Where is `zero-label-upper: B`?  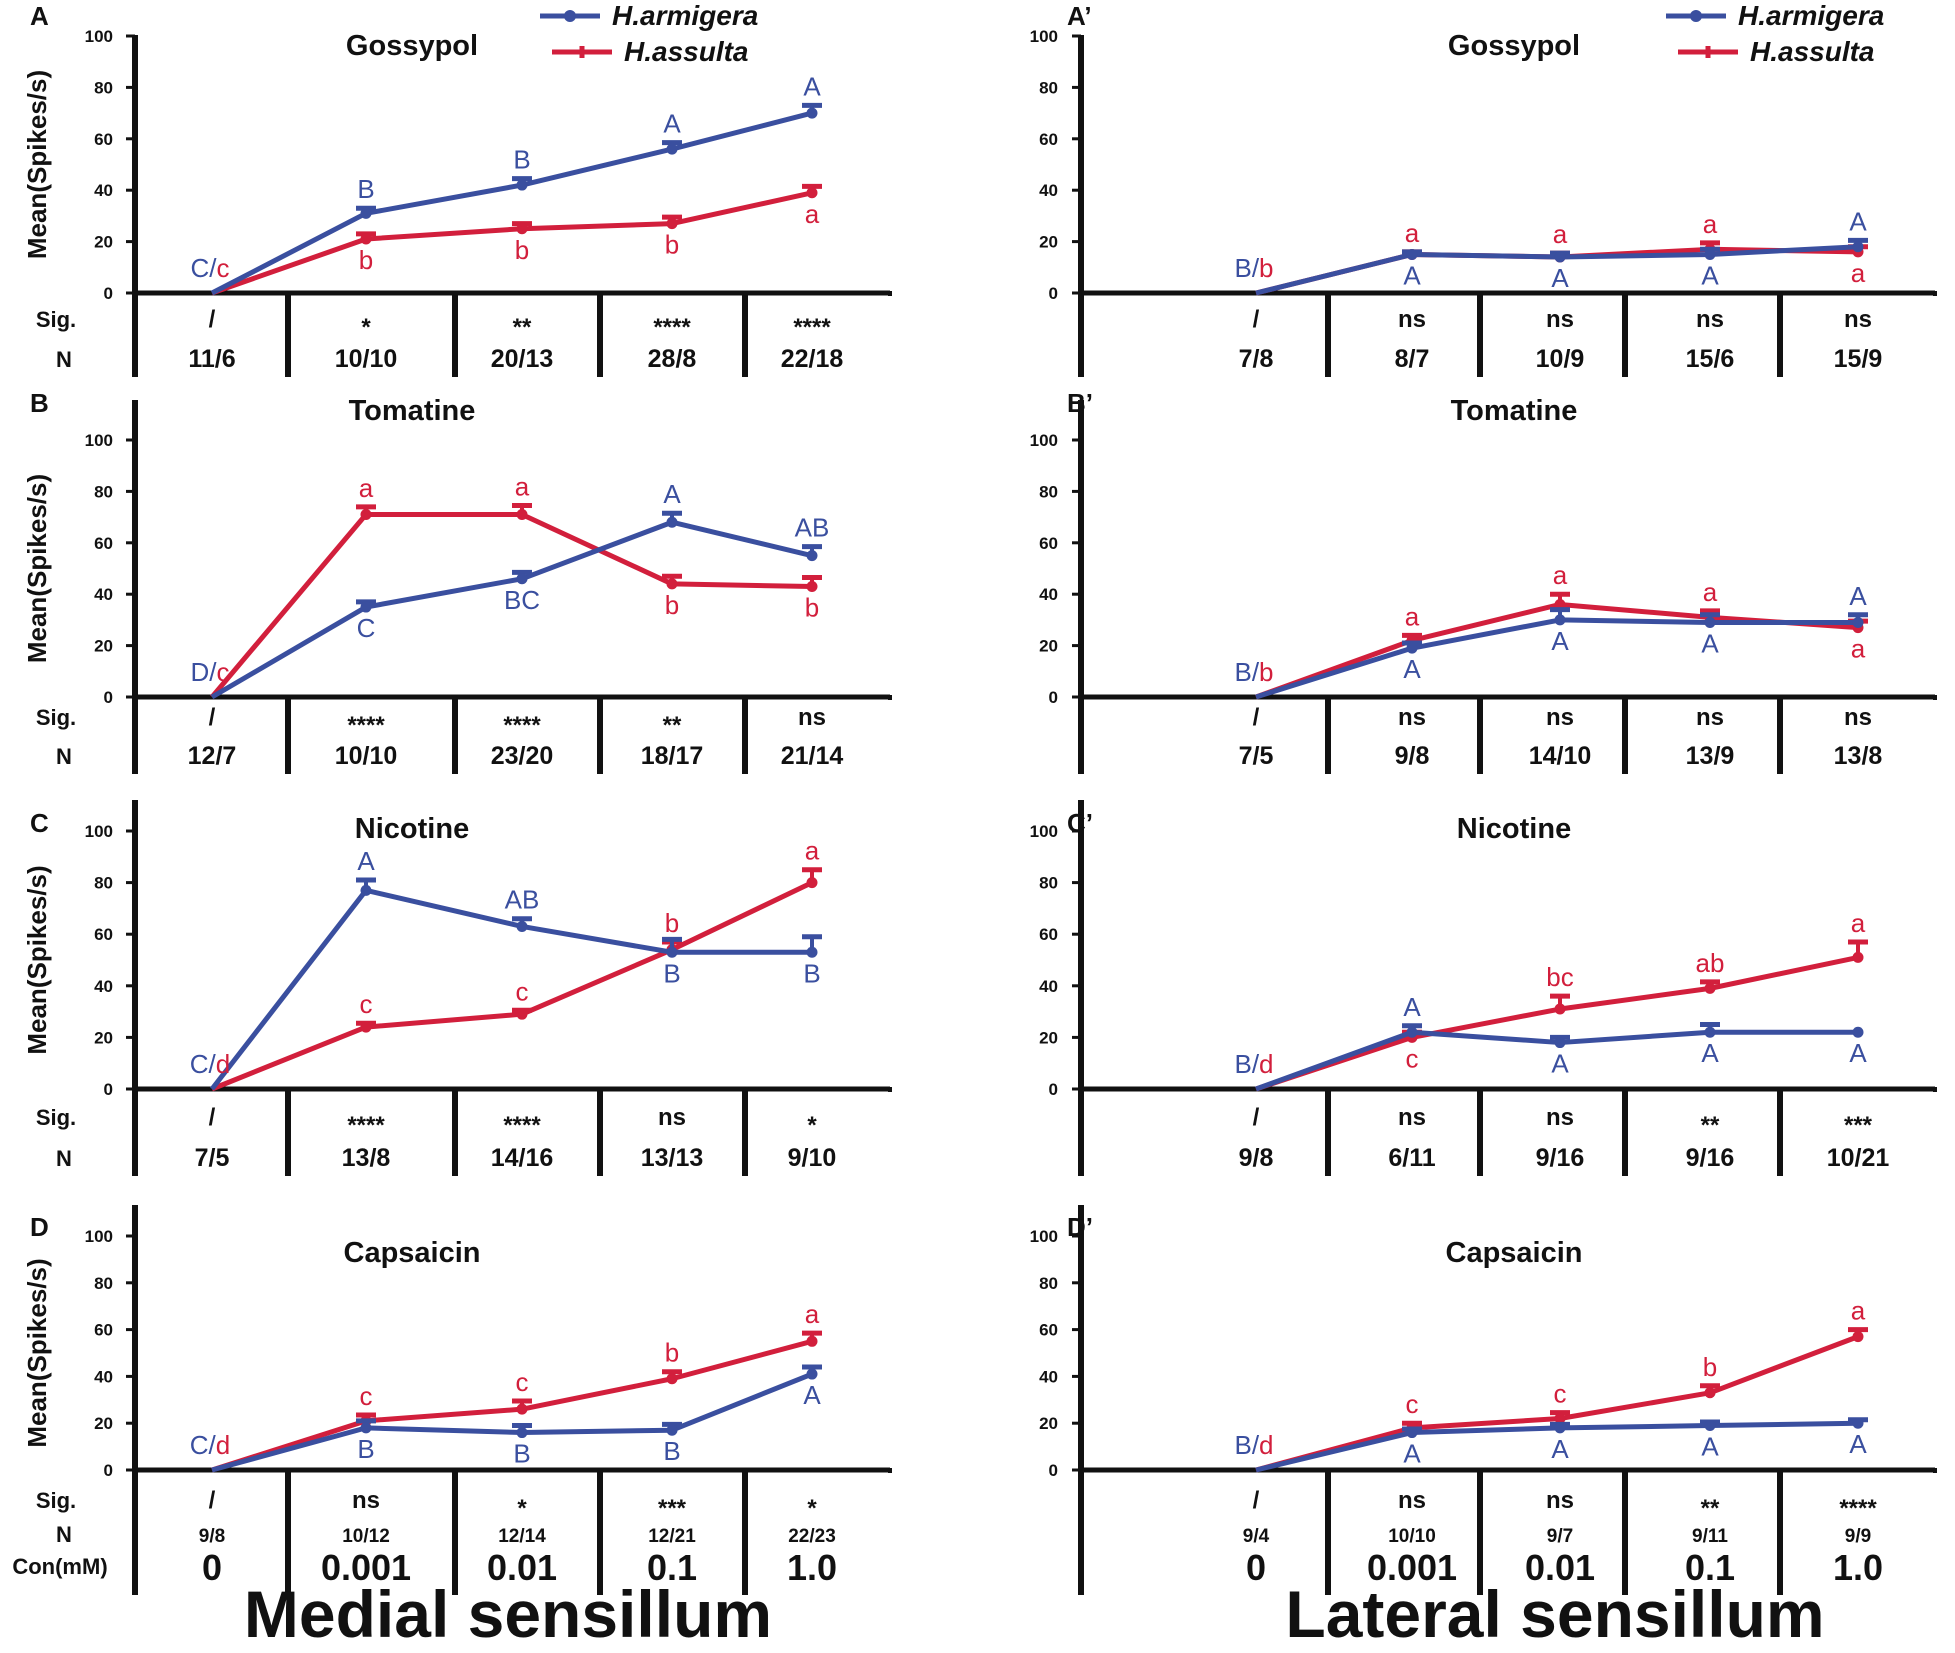
zero-label-upper: B is located at coordinates (1242, 1445).